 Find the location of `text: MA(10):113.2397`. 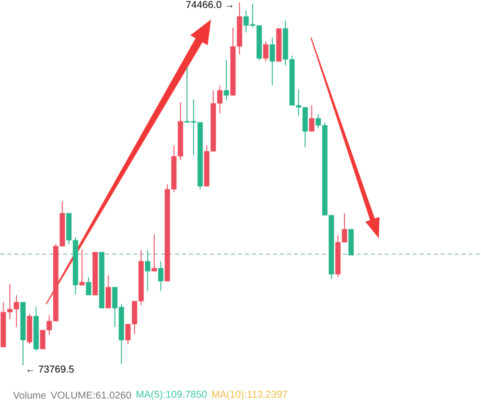

text: MA(10):113.2397 is located at coordinates (250, 395).